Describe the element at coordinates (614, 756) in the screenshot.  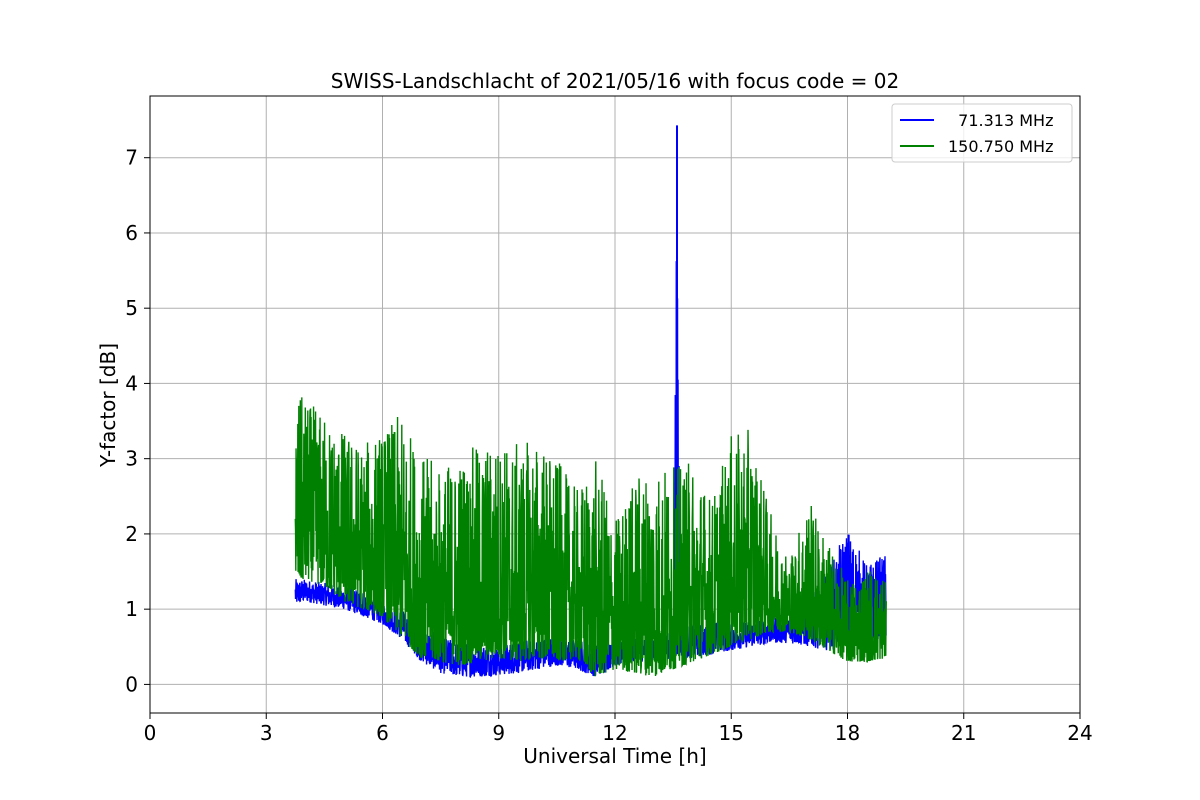
I see `x-axis-label: Universal Time [h]` at that location.